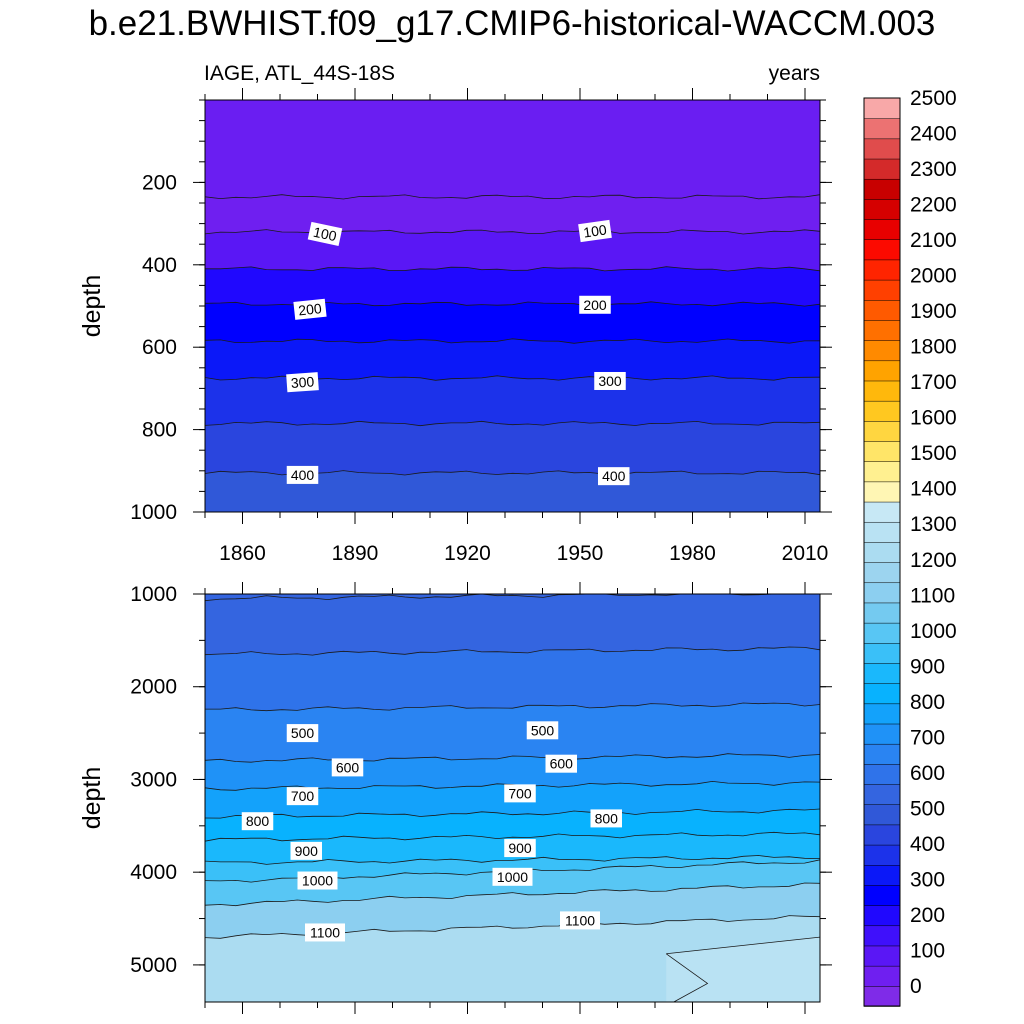  Describe the element at coordinates (302, 796) in the screenshot. I see `contour-label: 700` at that location.